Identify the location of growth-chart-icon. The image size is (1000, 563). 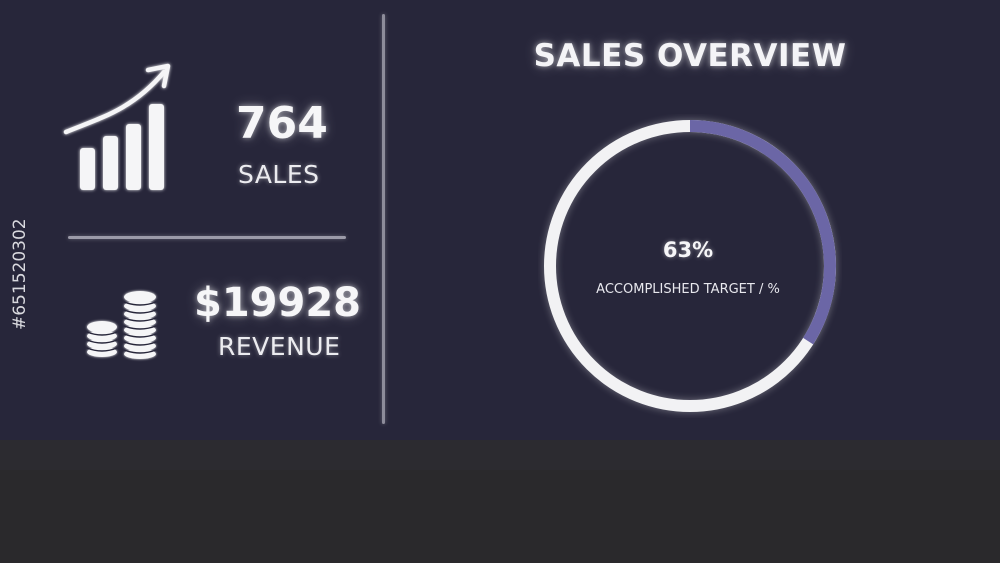
(117, 126).